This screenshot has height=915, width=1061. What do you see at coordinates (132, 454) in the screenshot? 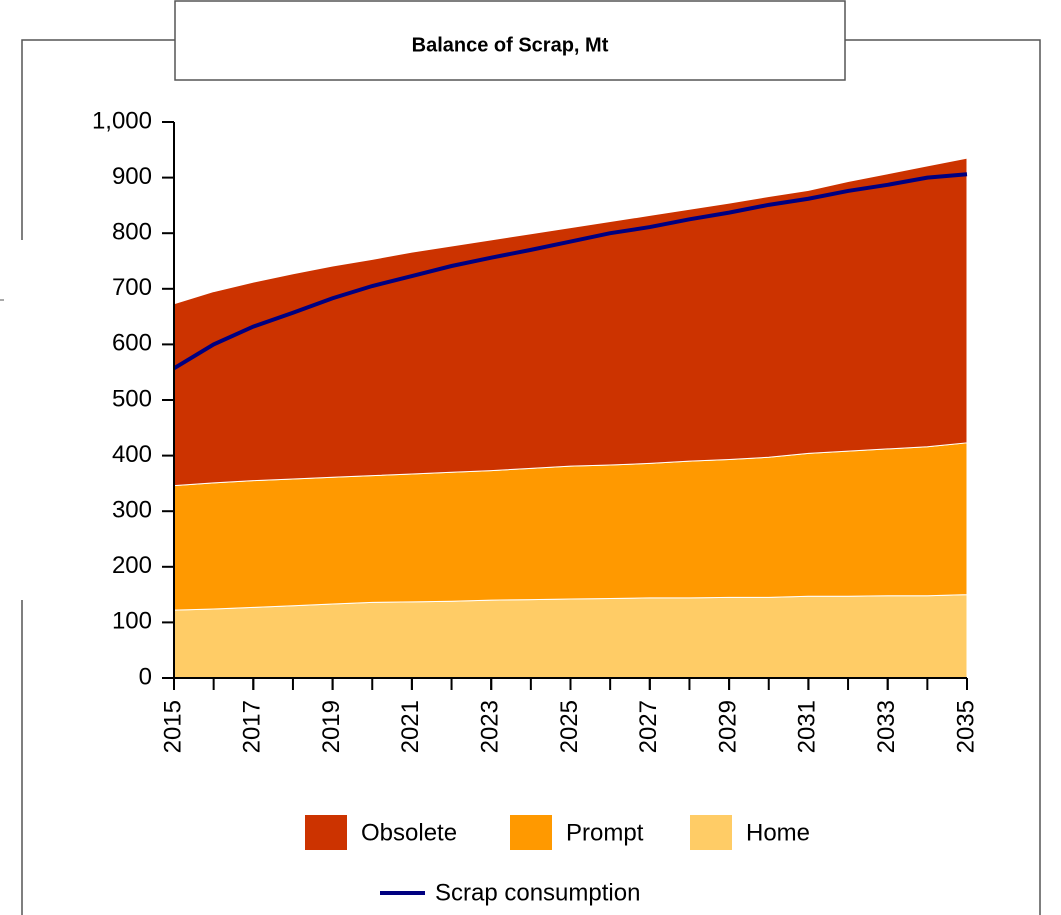
I see `y-tick-label: 400` at bounding box center [132, 454].